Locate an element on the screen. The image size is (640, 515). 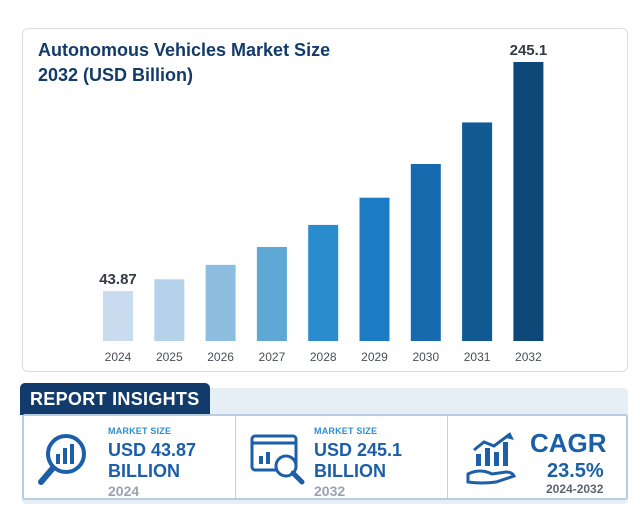
cagr-panel: CAGR 23.5% 2024-2032 is located at coordinates (537, 457).